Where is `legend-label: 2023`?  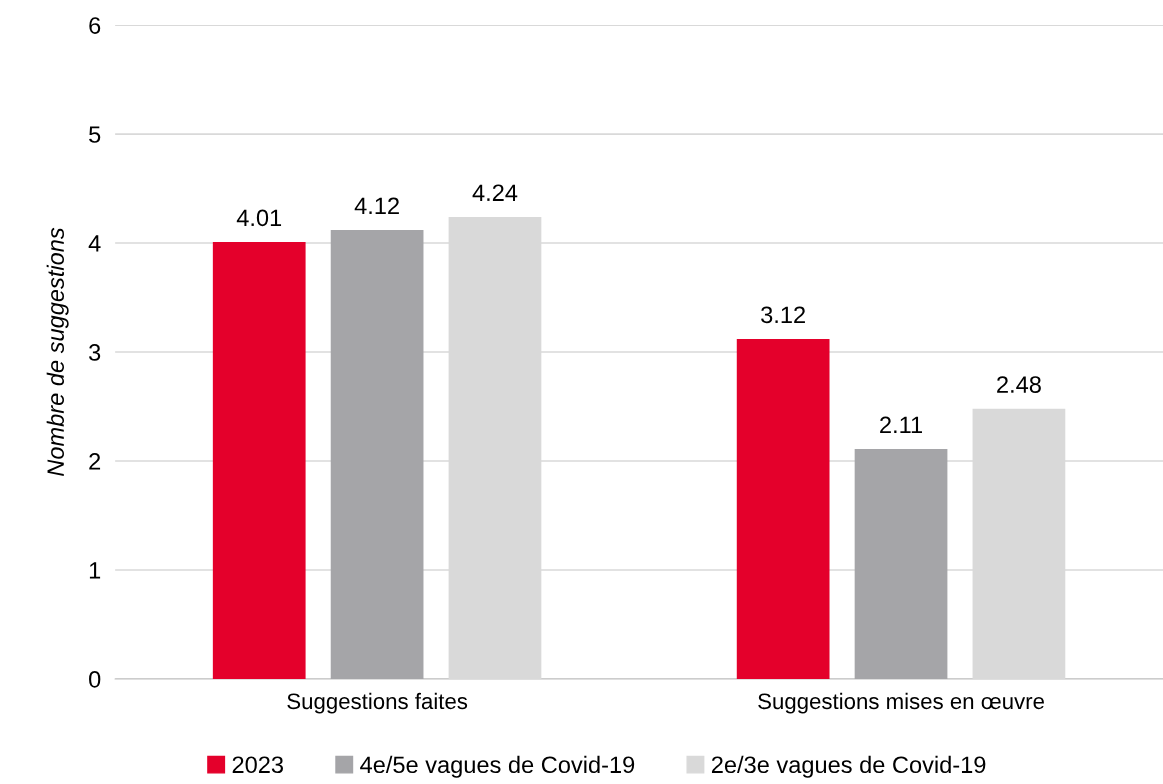
legend-label: 2023 is located at coordinates (257, 765).